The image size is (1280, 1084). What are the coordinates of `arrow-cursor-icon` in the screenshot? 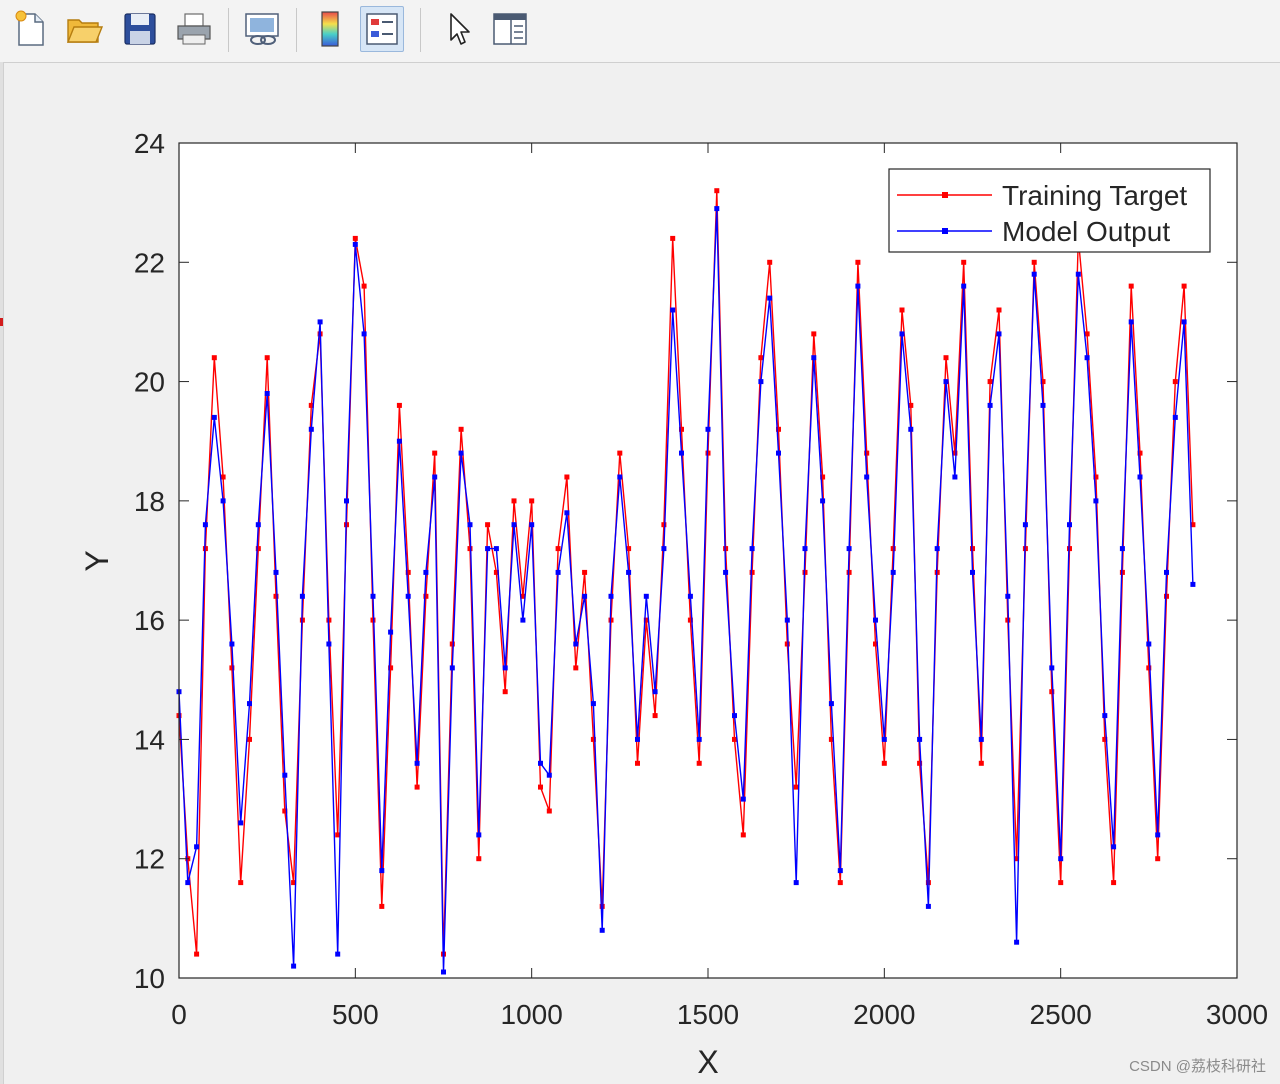 It's located at (460, 29).